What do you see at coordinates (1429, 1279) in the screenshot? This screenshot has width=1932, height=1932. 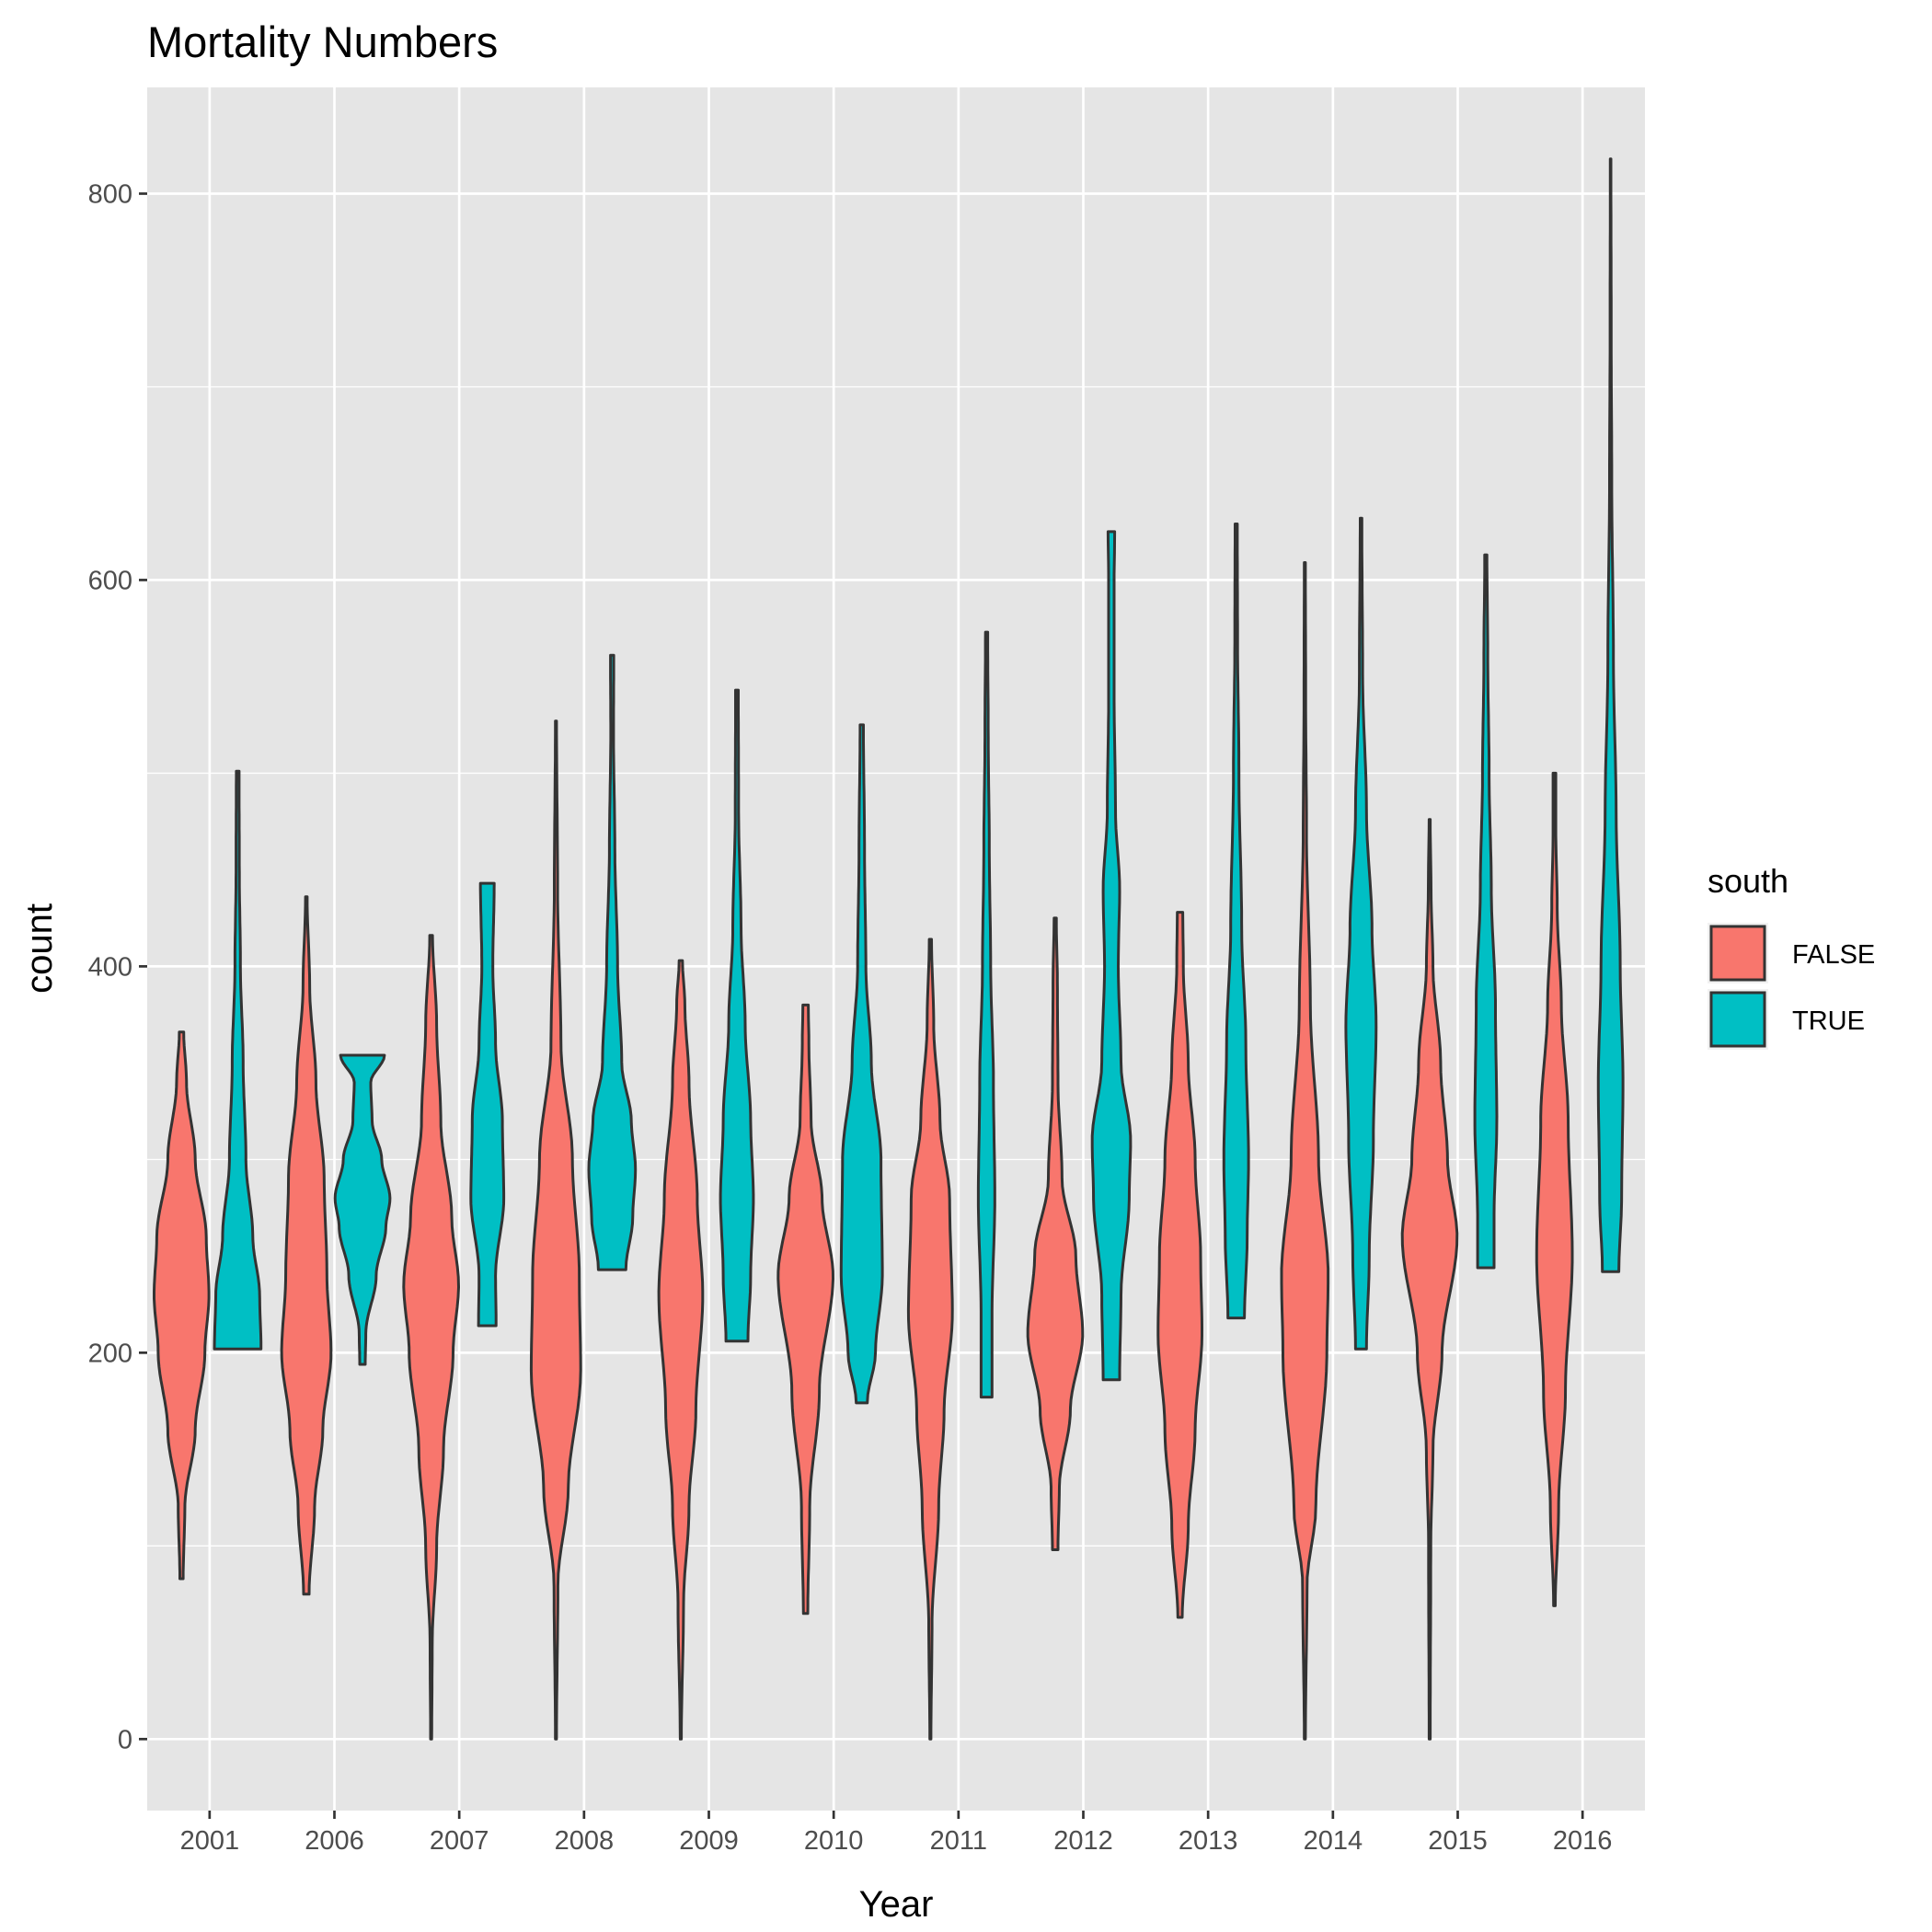 I see `violin-false-2015` at bounding box center [1429, 1279].